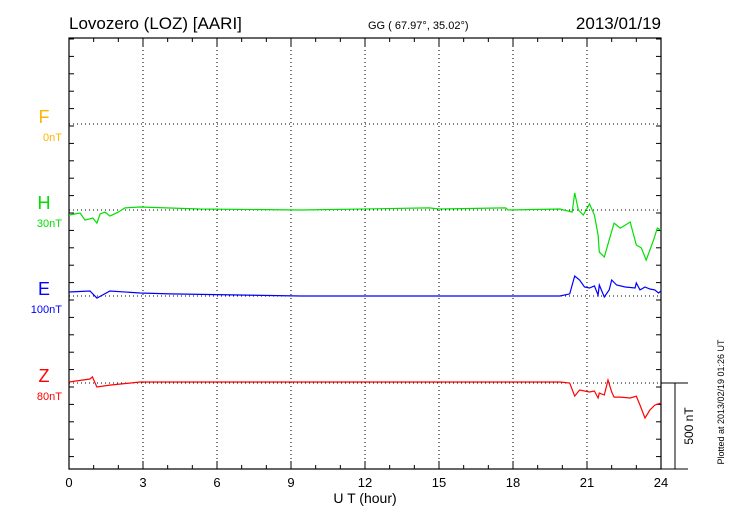 This screenshot has height=520, width=730. I want to click on series-name-f: F, so click(44, 117).